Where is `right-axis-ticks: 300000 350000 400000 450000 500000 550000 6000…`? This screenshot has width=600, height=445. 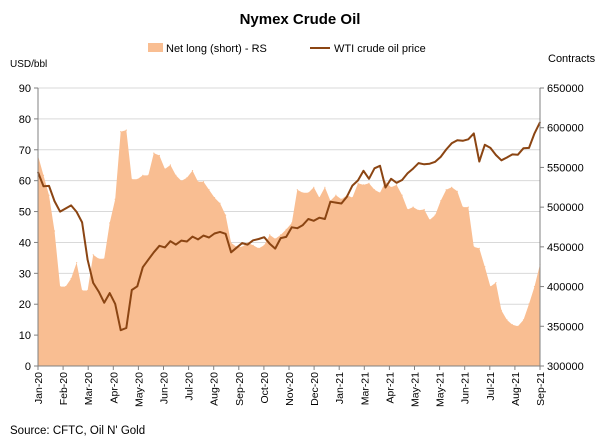
right-axis-ticks: 300000 350000 400000 450000 500000 550000 6000… is located at coordinates (562, 228).